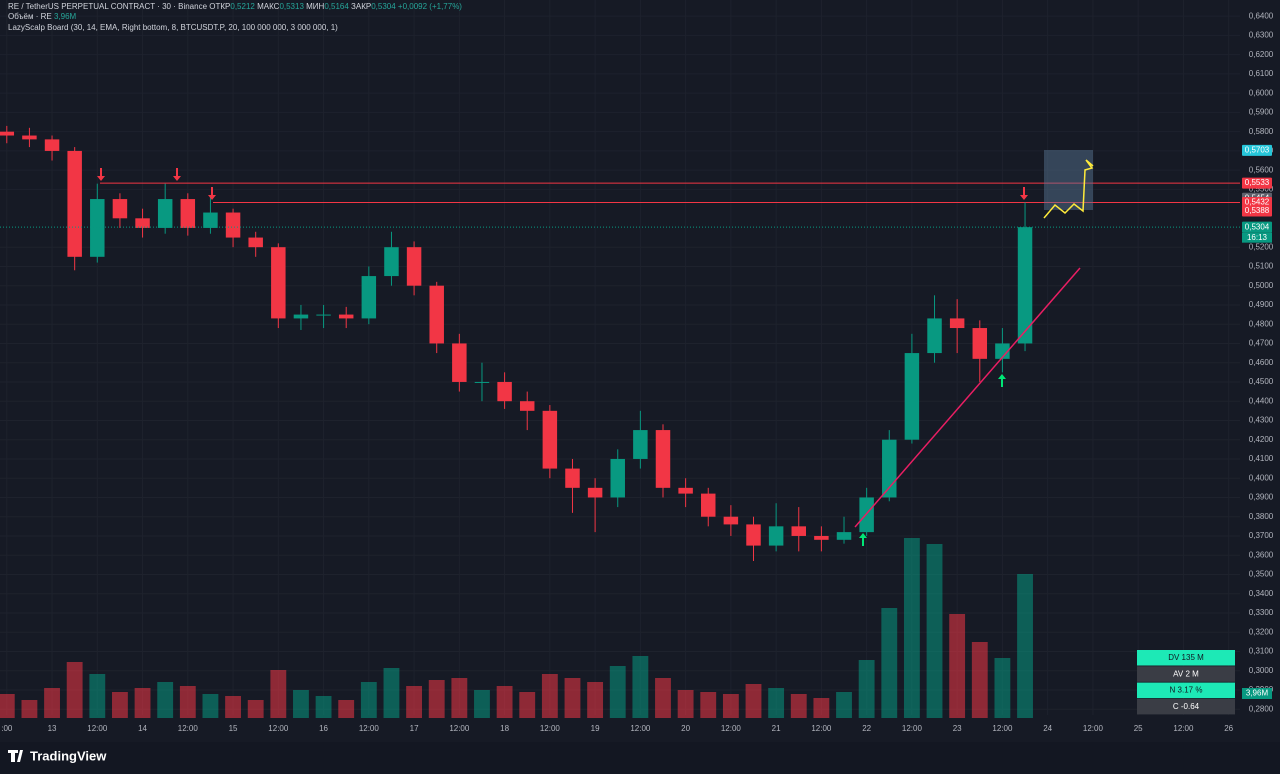 This screenshot has height=774, width=1280. Describe the element at coordinates (1261, 73) in the screenshot. I see `y-tick-label: 0,6100` at that location.